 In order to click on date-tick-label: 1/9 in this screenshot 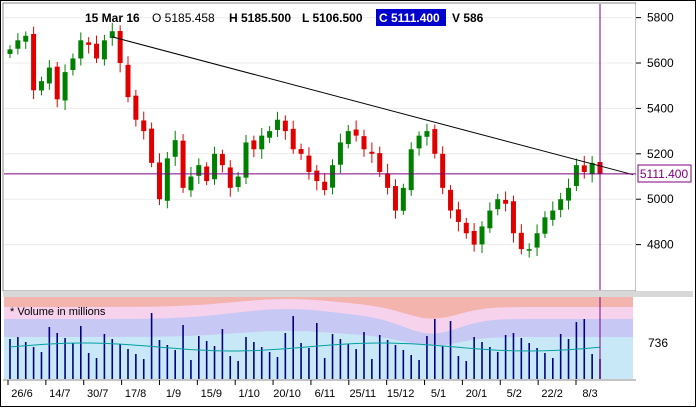, I will do `click(173, 394)`.